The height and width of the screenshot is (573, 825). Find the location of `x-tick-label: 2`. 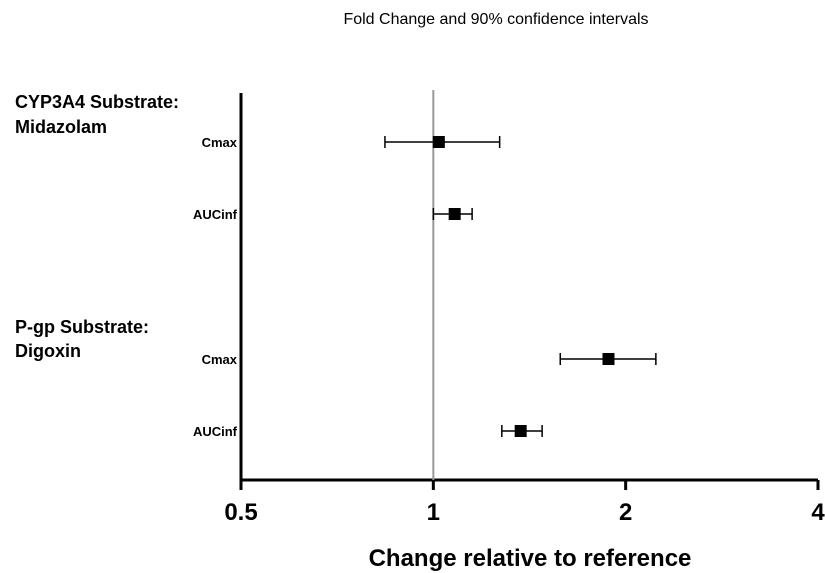

x-tick-label: 2 is located at coordinates (625, 512).